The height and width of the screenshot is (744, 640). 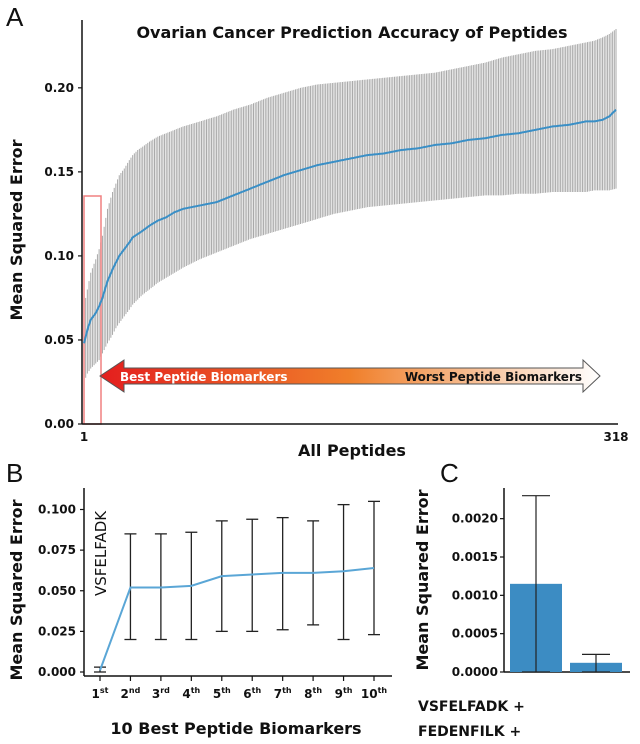 What do you see at coordinates (344, 693) in the screenshot?
I see `chart-b-x-tick-label: 9th` at bounding box center [344, 693].